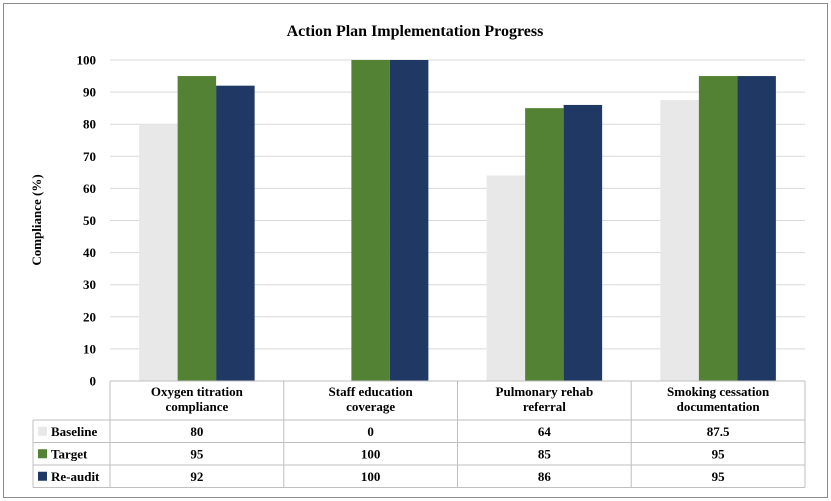 The width and height of the screenshot is (831, 501). Describe the element at coordinates (544, 406) in the screenshot. I see `category-label: referral` at that location.